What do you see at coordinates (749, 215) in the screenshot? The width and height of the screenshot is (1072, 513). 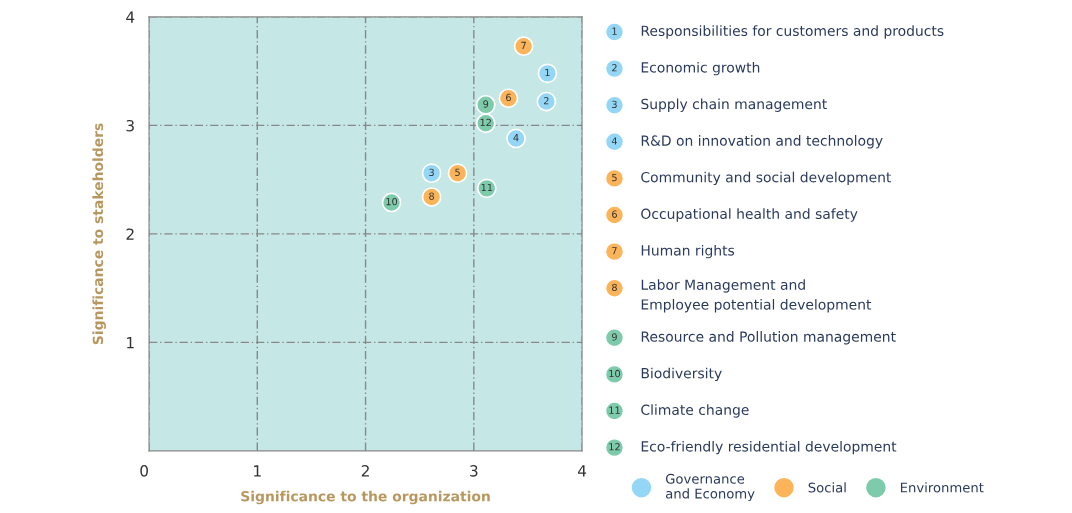 I see `text: Occupational health and safety` at bounding box center [749, 215].